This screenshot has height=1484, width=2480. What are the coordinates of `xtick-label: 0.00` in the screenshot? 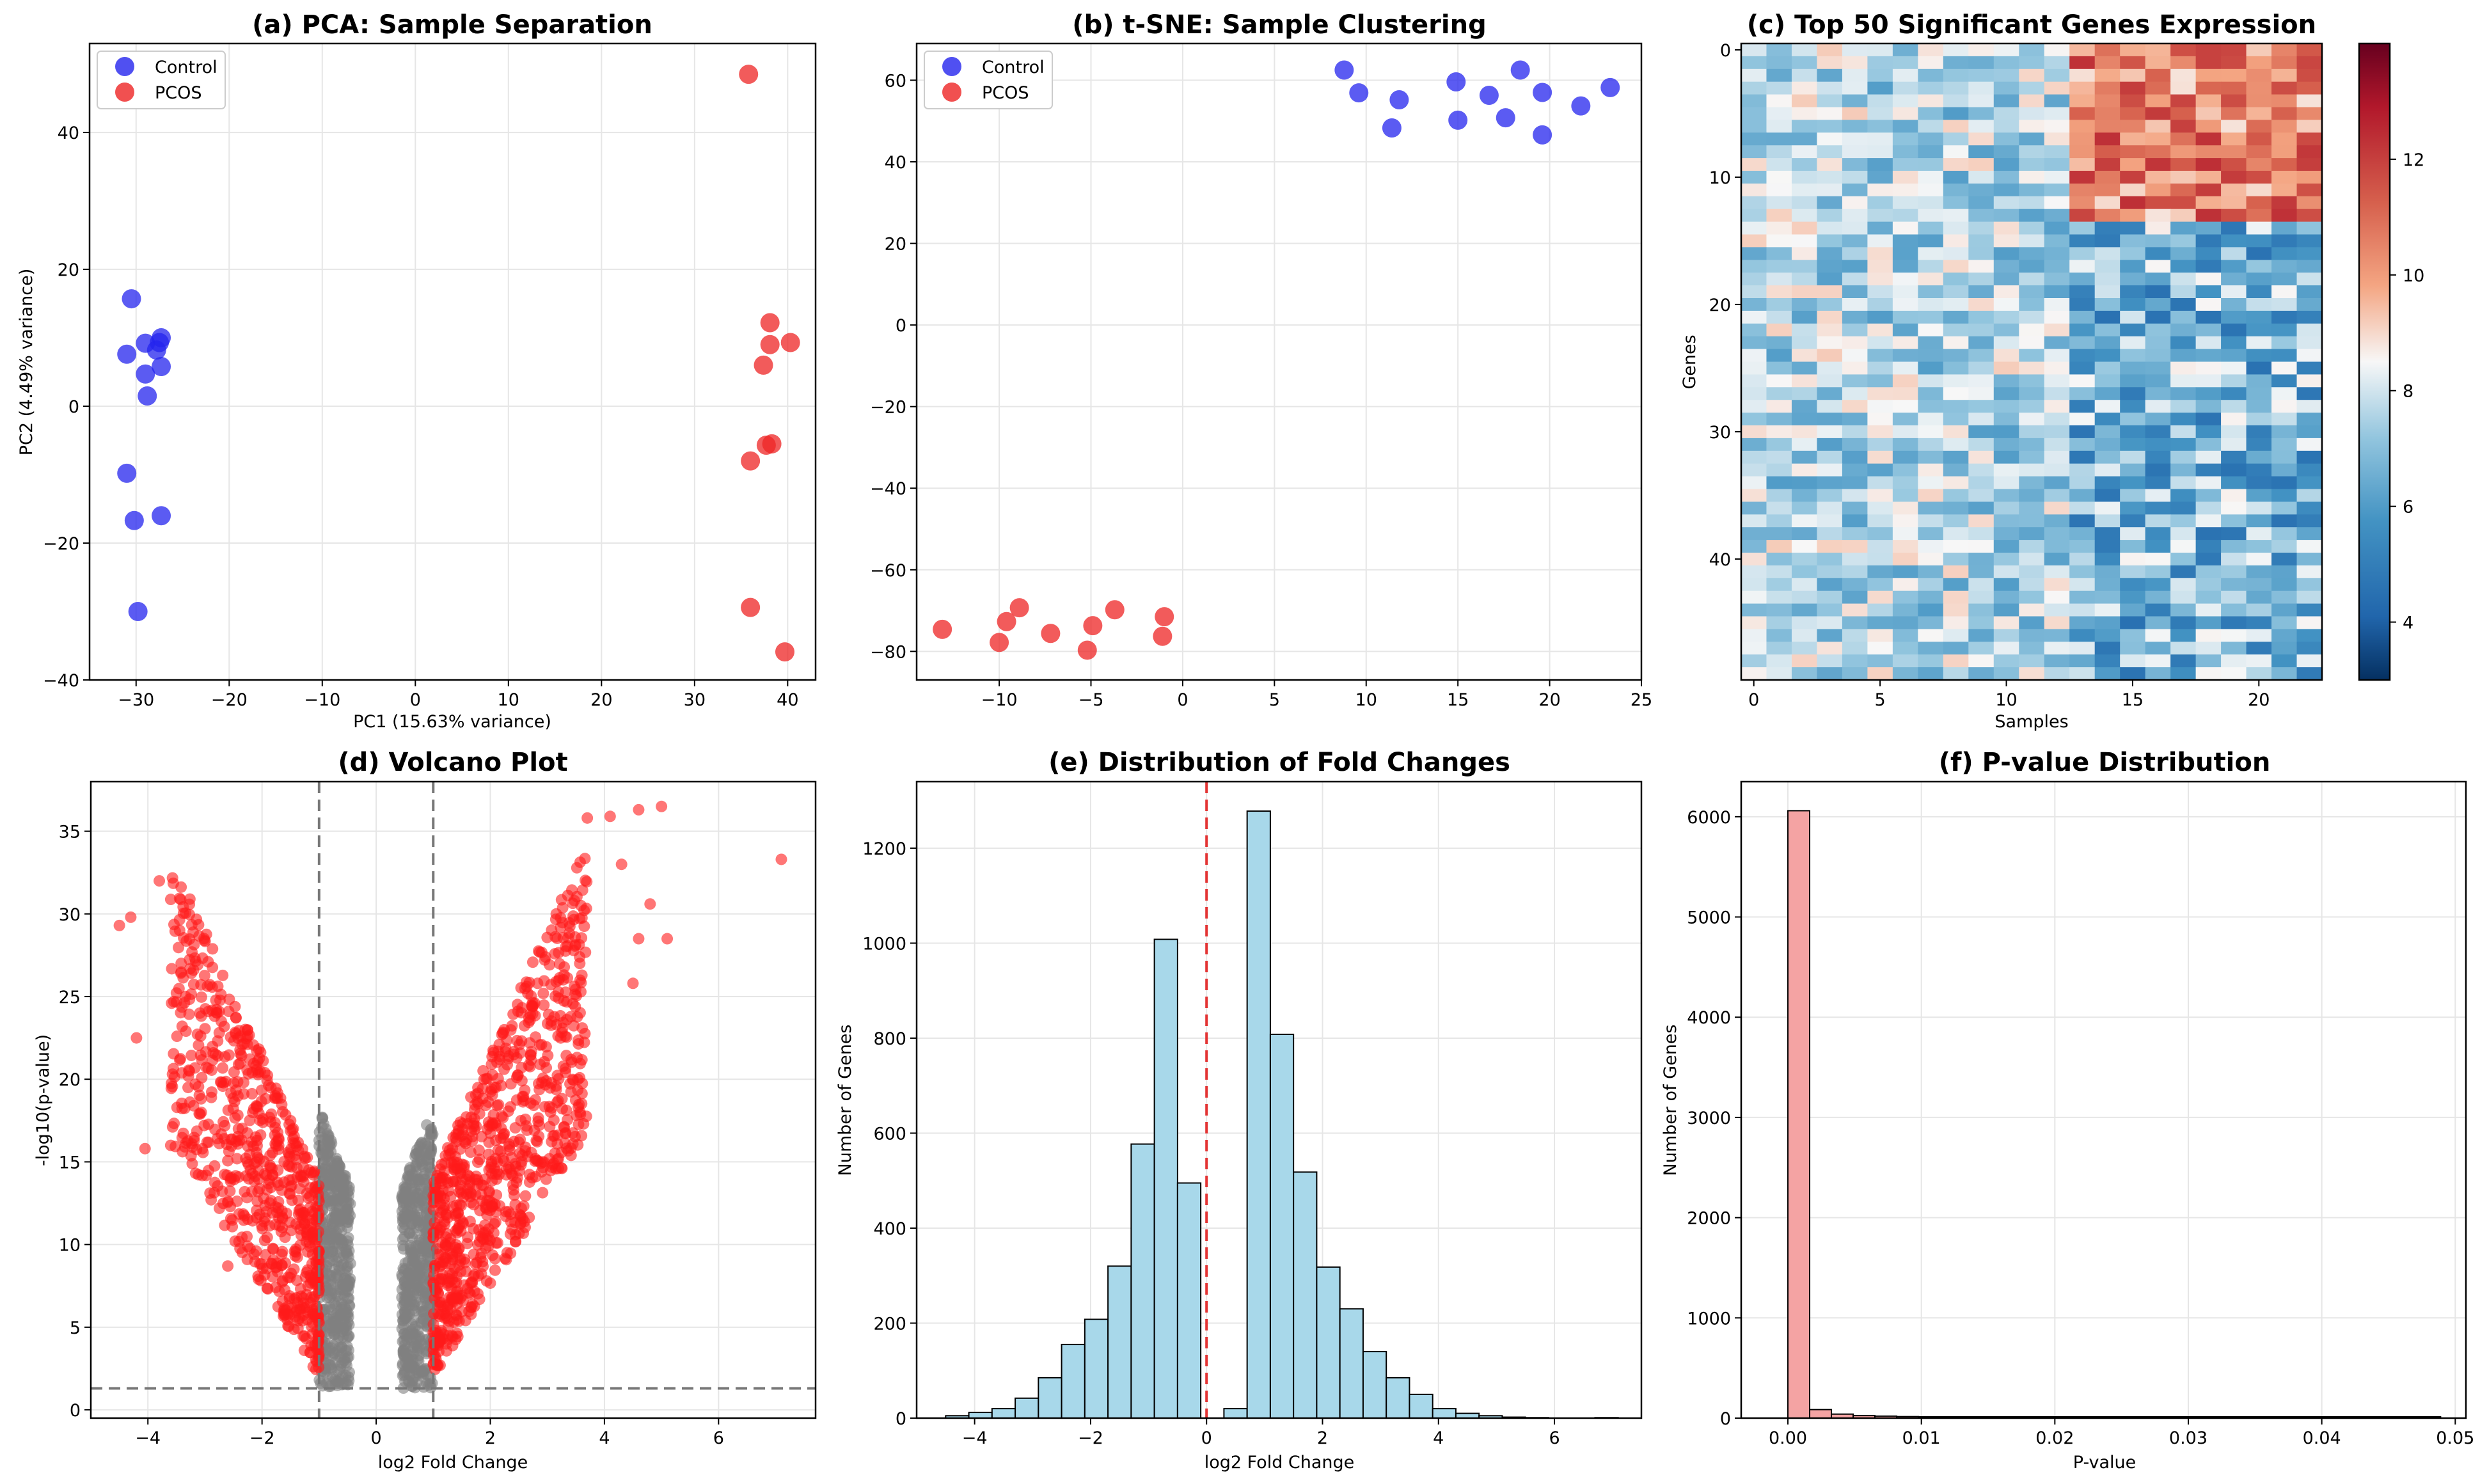 It's located at (1788, 1438).